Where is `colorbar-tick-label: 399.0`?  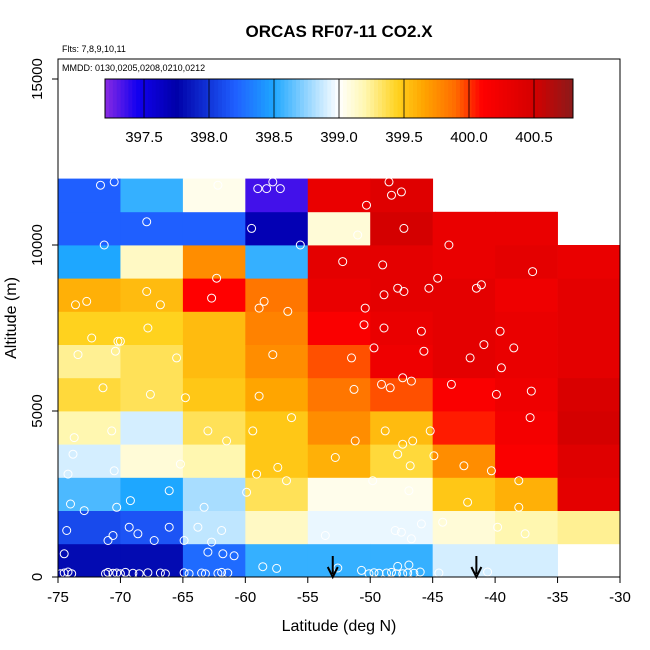 colorbar-tick-label: 399.0 is located at coordinates (339, 137).